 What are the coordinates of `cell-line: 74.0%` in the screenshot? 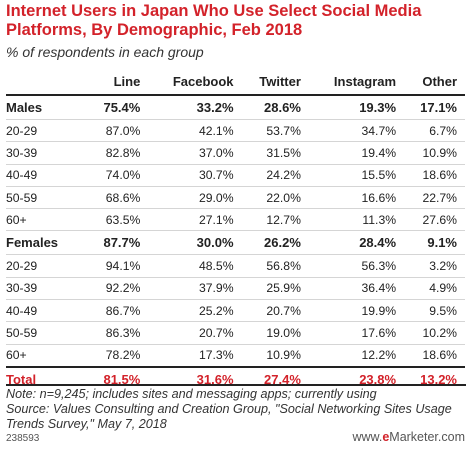 It's located at (118, 175).